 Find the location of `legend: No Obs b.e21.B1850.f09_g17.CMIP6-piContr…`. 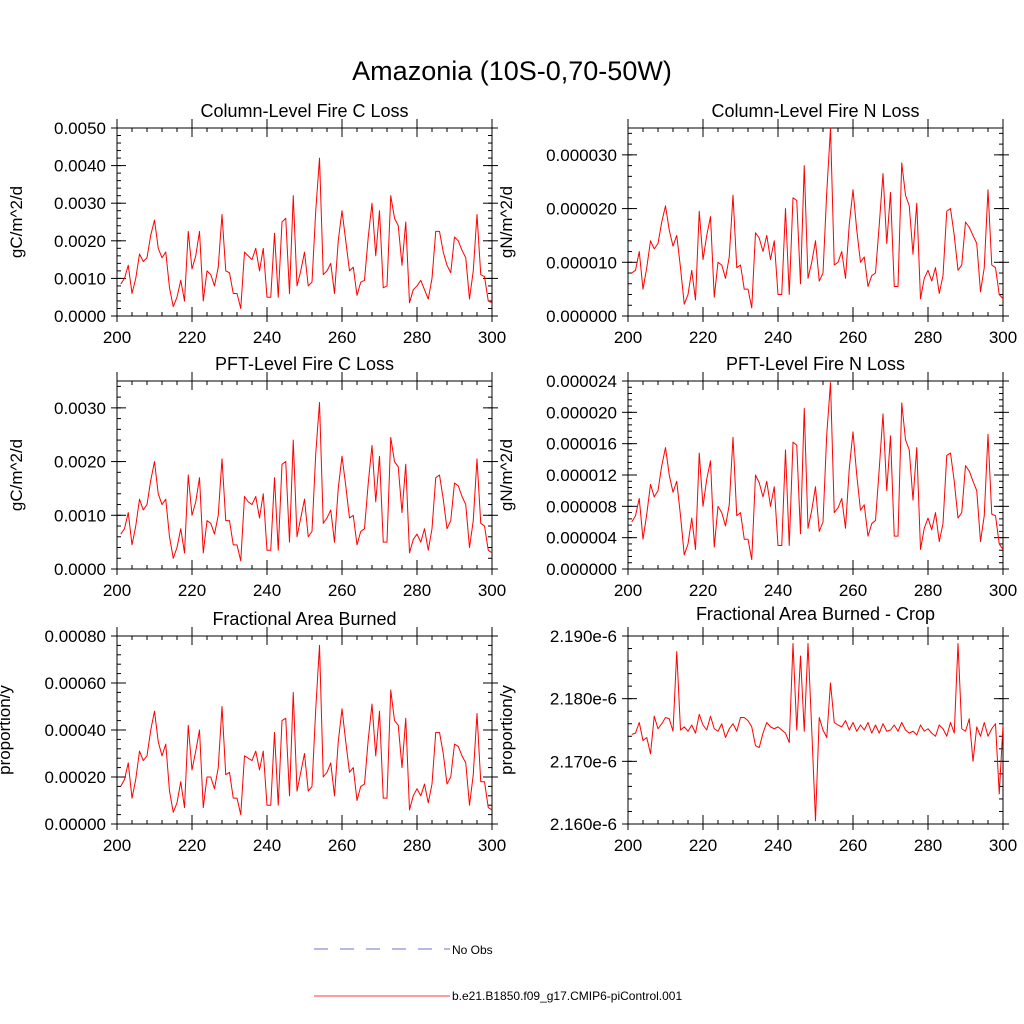

legend: No Obs b.e21.B1850.f09_g17.CMIP6-piContr… is located at coordinates (498, 973).